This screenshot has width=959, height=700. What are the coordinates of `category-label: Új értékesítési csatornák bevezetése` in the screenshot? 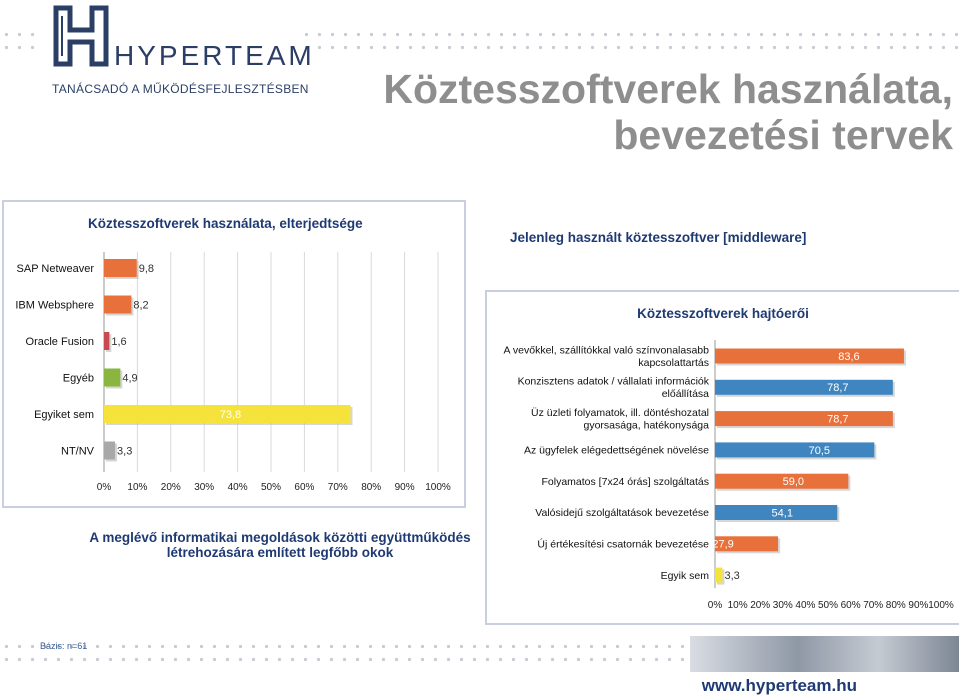 It's located at (623, 543).